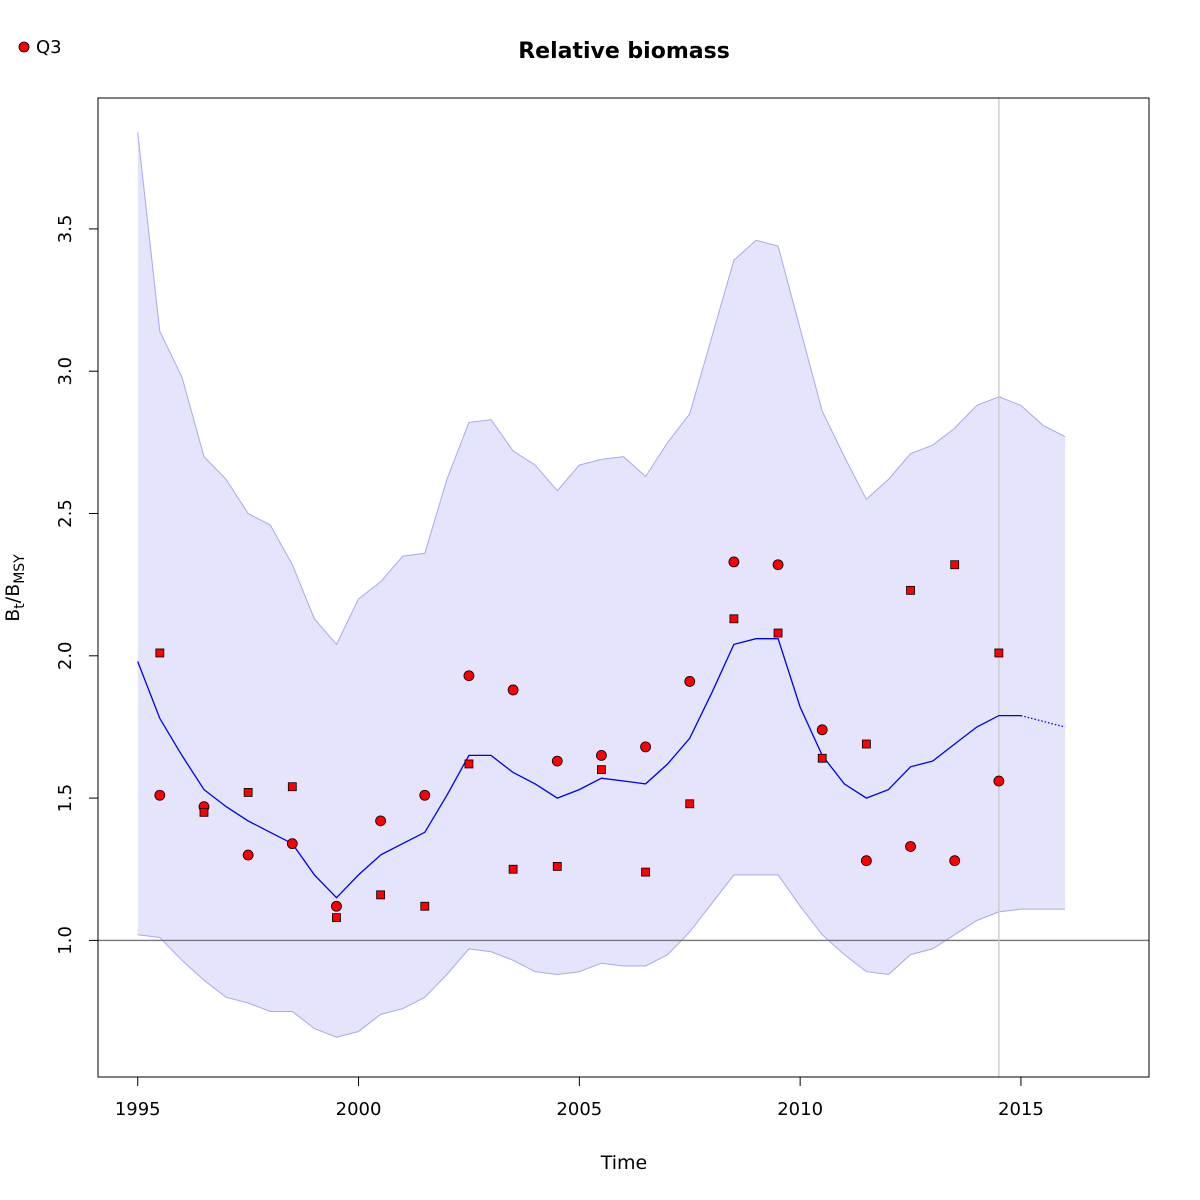 This screenshot has width=1200, height=1200. Describe the element at coordinates (579, 1098) in the screenshot. I see `x-axis: 1995 2000 2005 2010 2015` at that location.